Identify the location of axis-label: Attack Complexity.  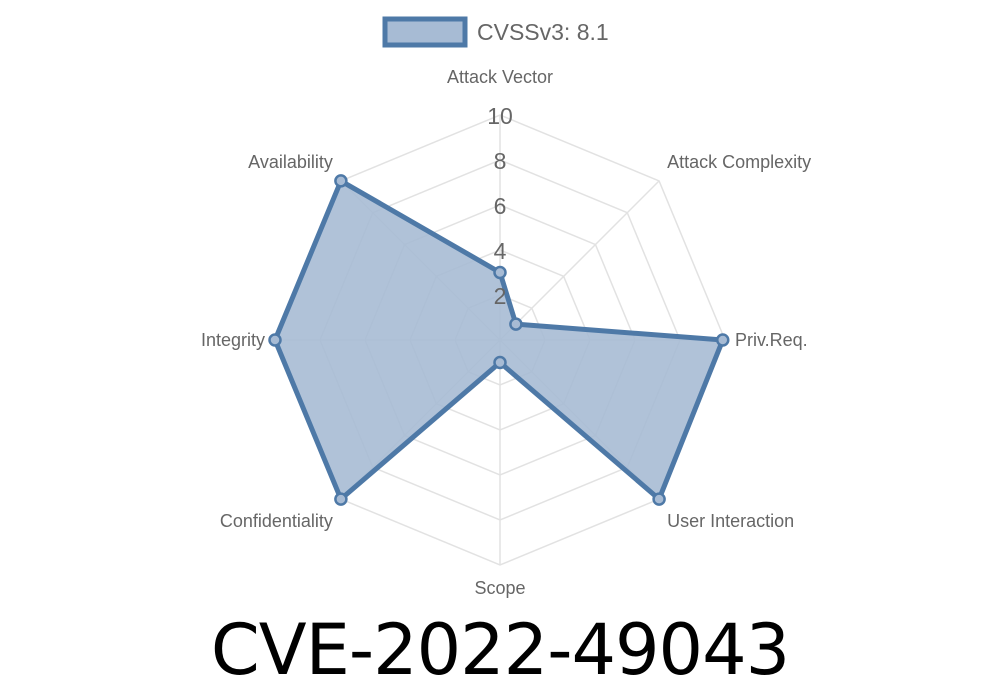
(739, 162).